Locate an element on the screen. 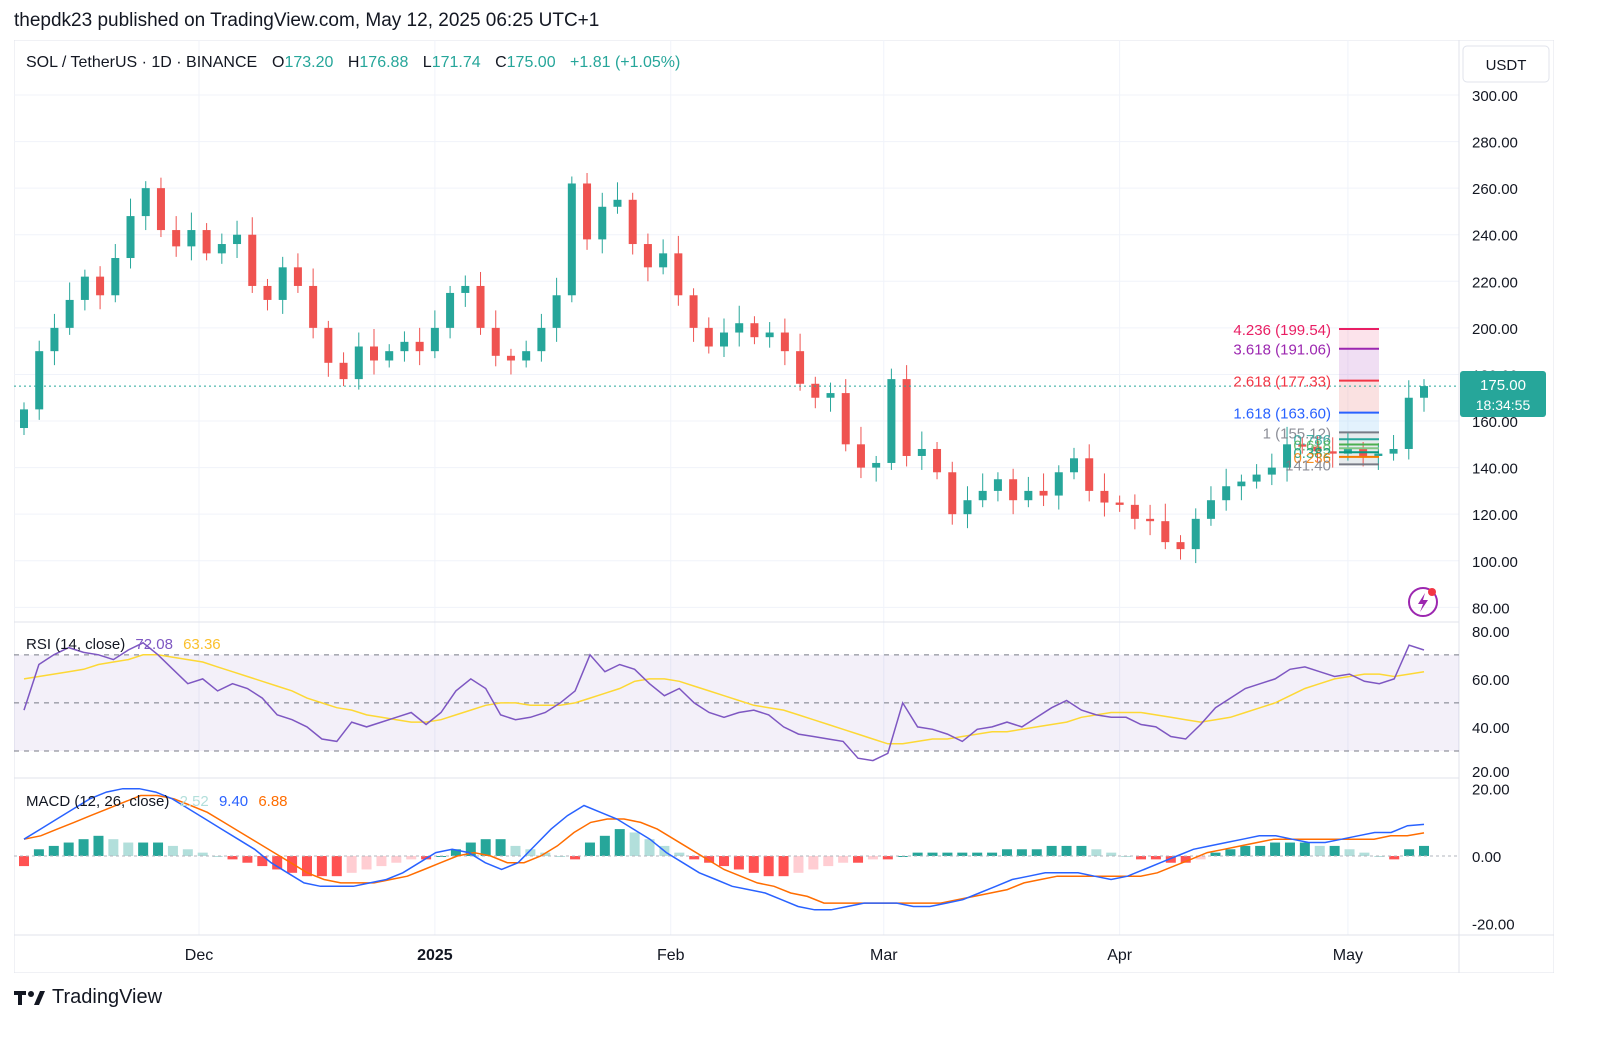  rsi-line is located at coordinates (724, 701).